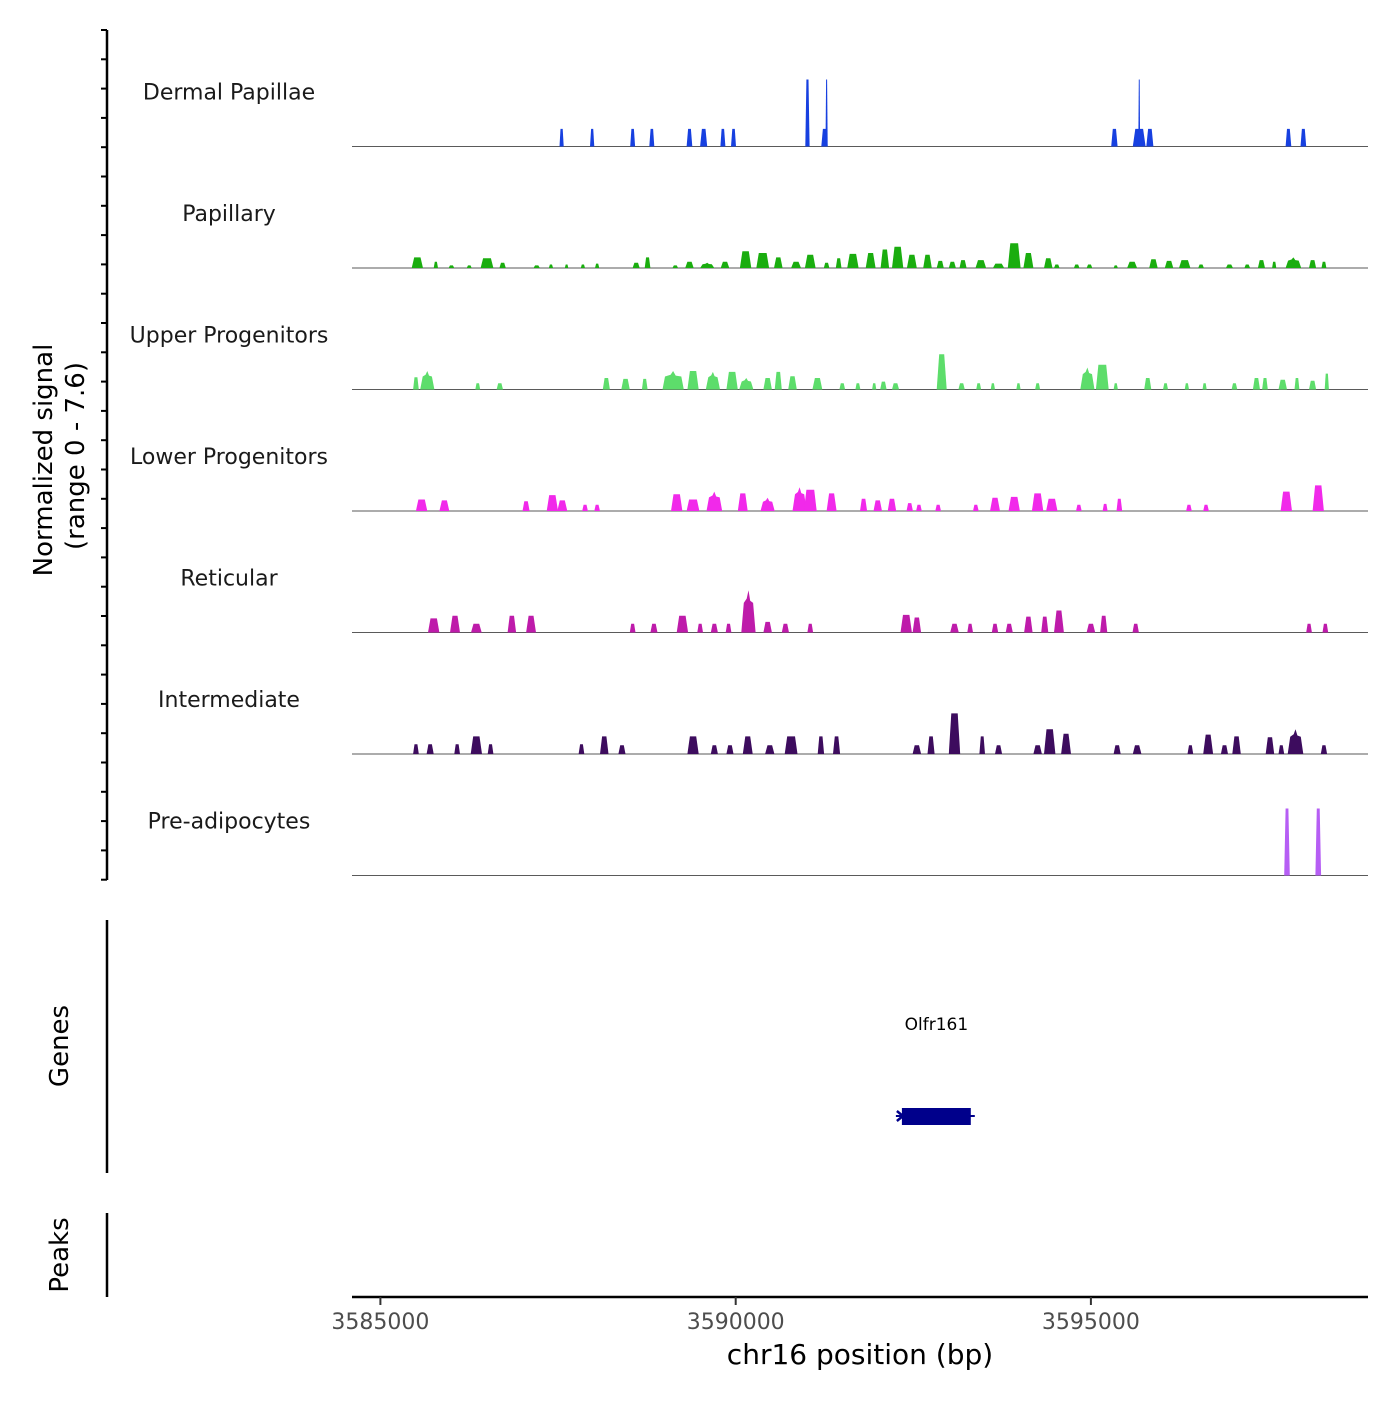 The height and width of the screenshot is (1404, 1400). Describe the element at coordinates (749, 357) in the screenshot. I see `track-2: Upper Progenitors` at that location.